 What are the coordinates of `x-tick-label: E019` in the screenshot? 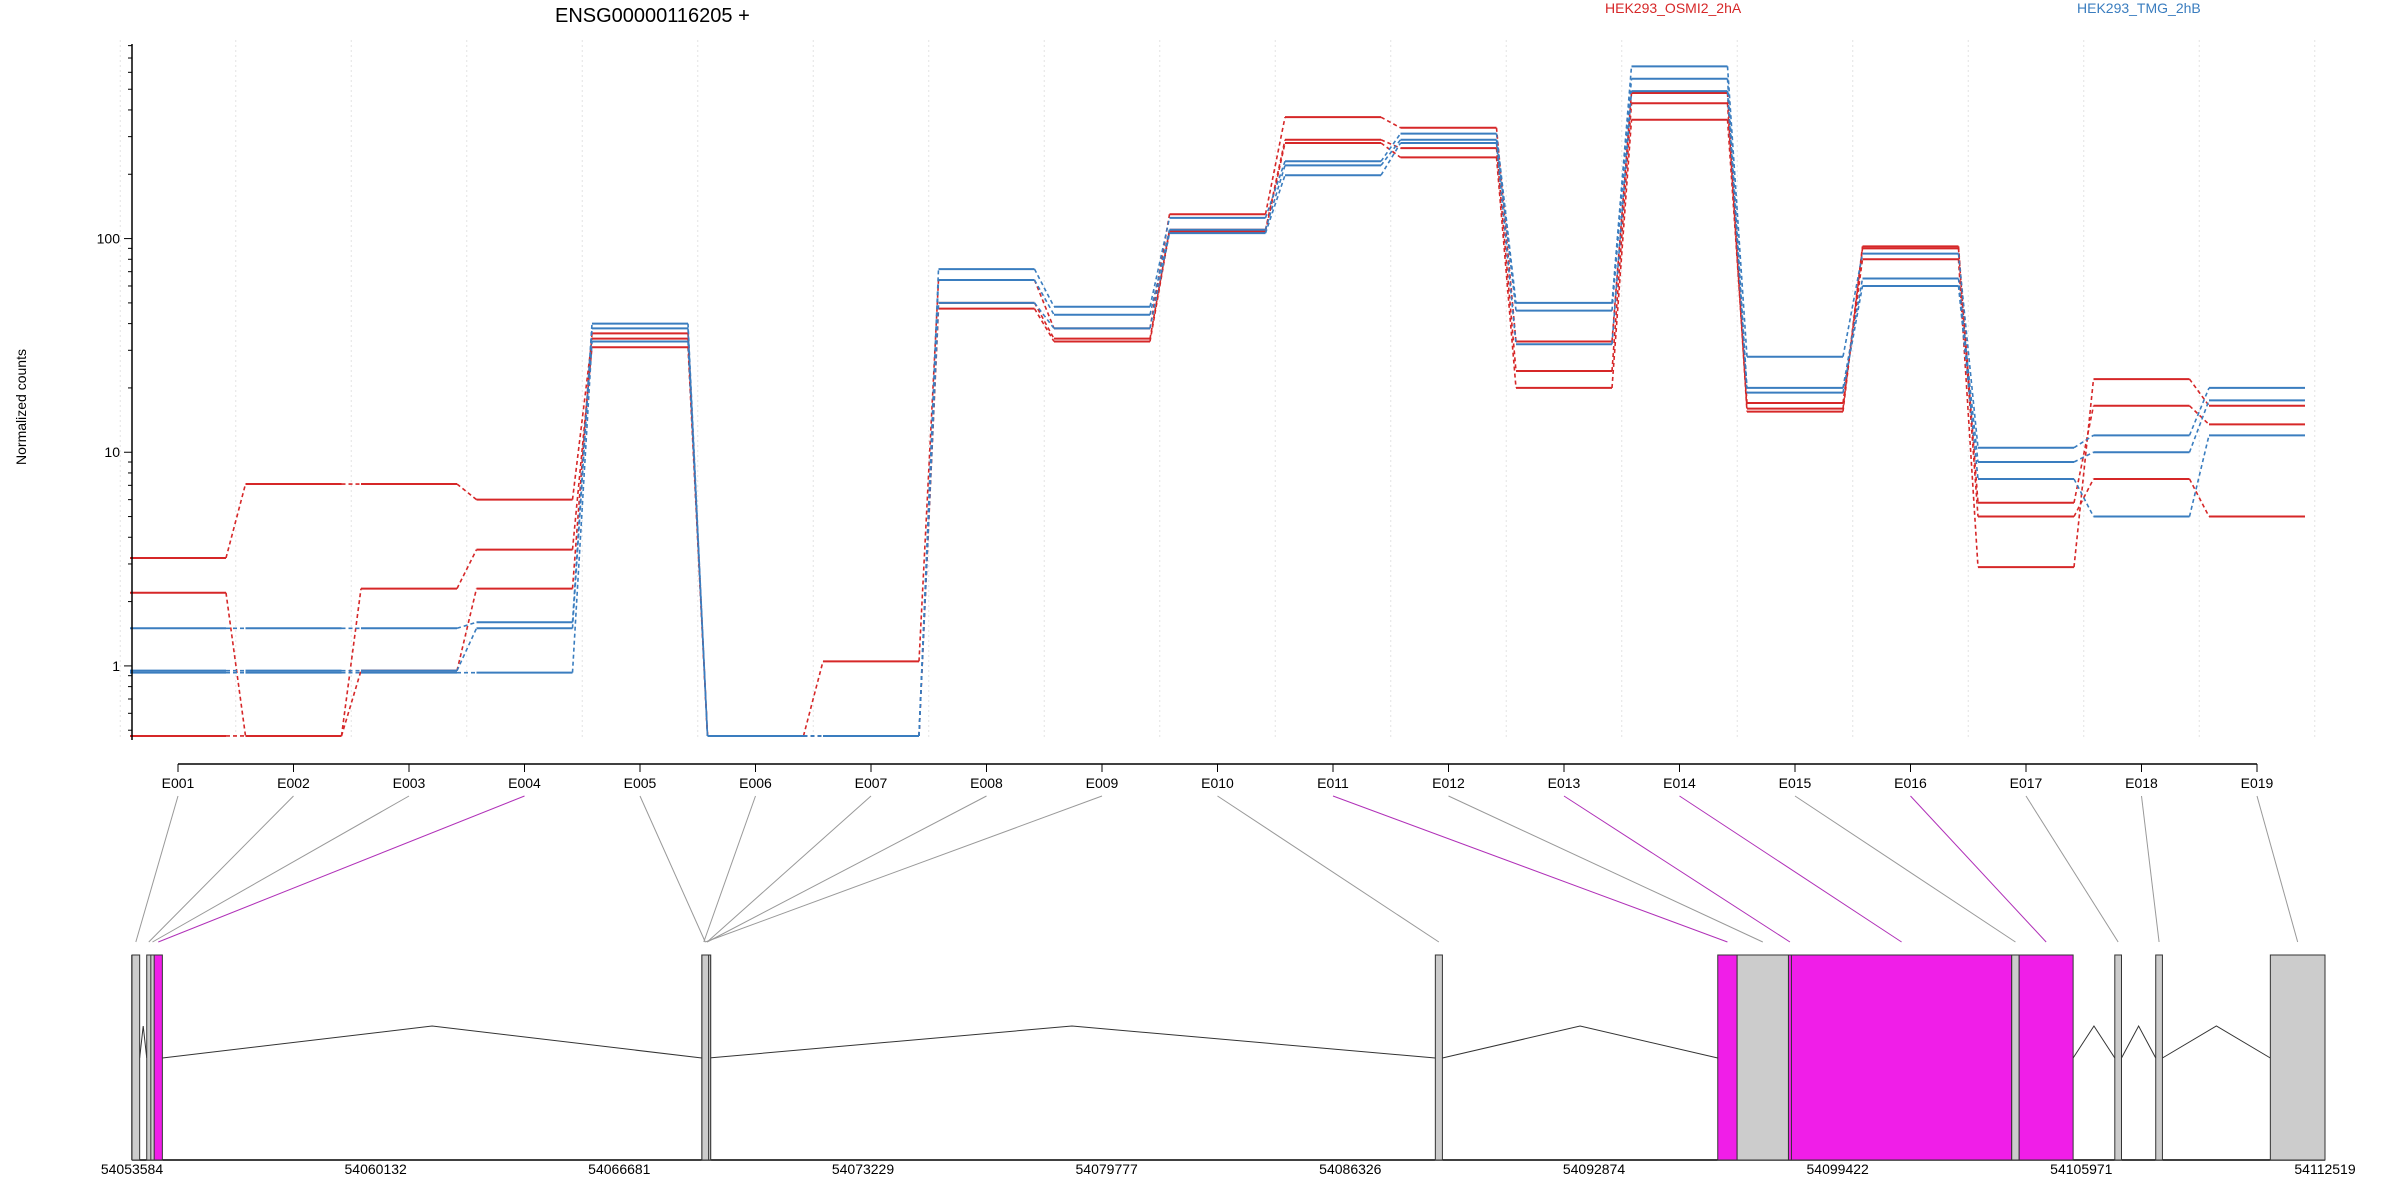 It's located at (2257, 783).